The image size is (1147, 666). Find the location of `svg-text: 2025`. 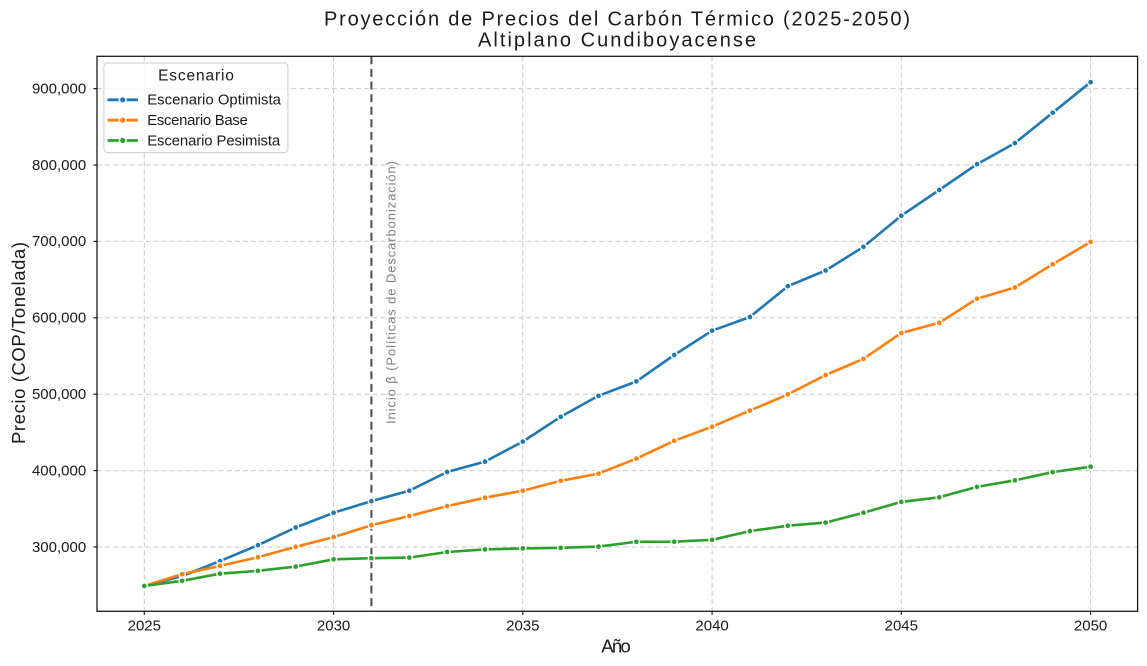

svg-text: 2025 is located at coordinates (144, 626).